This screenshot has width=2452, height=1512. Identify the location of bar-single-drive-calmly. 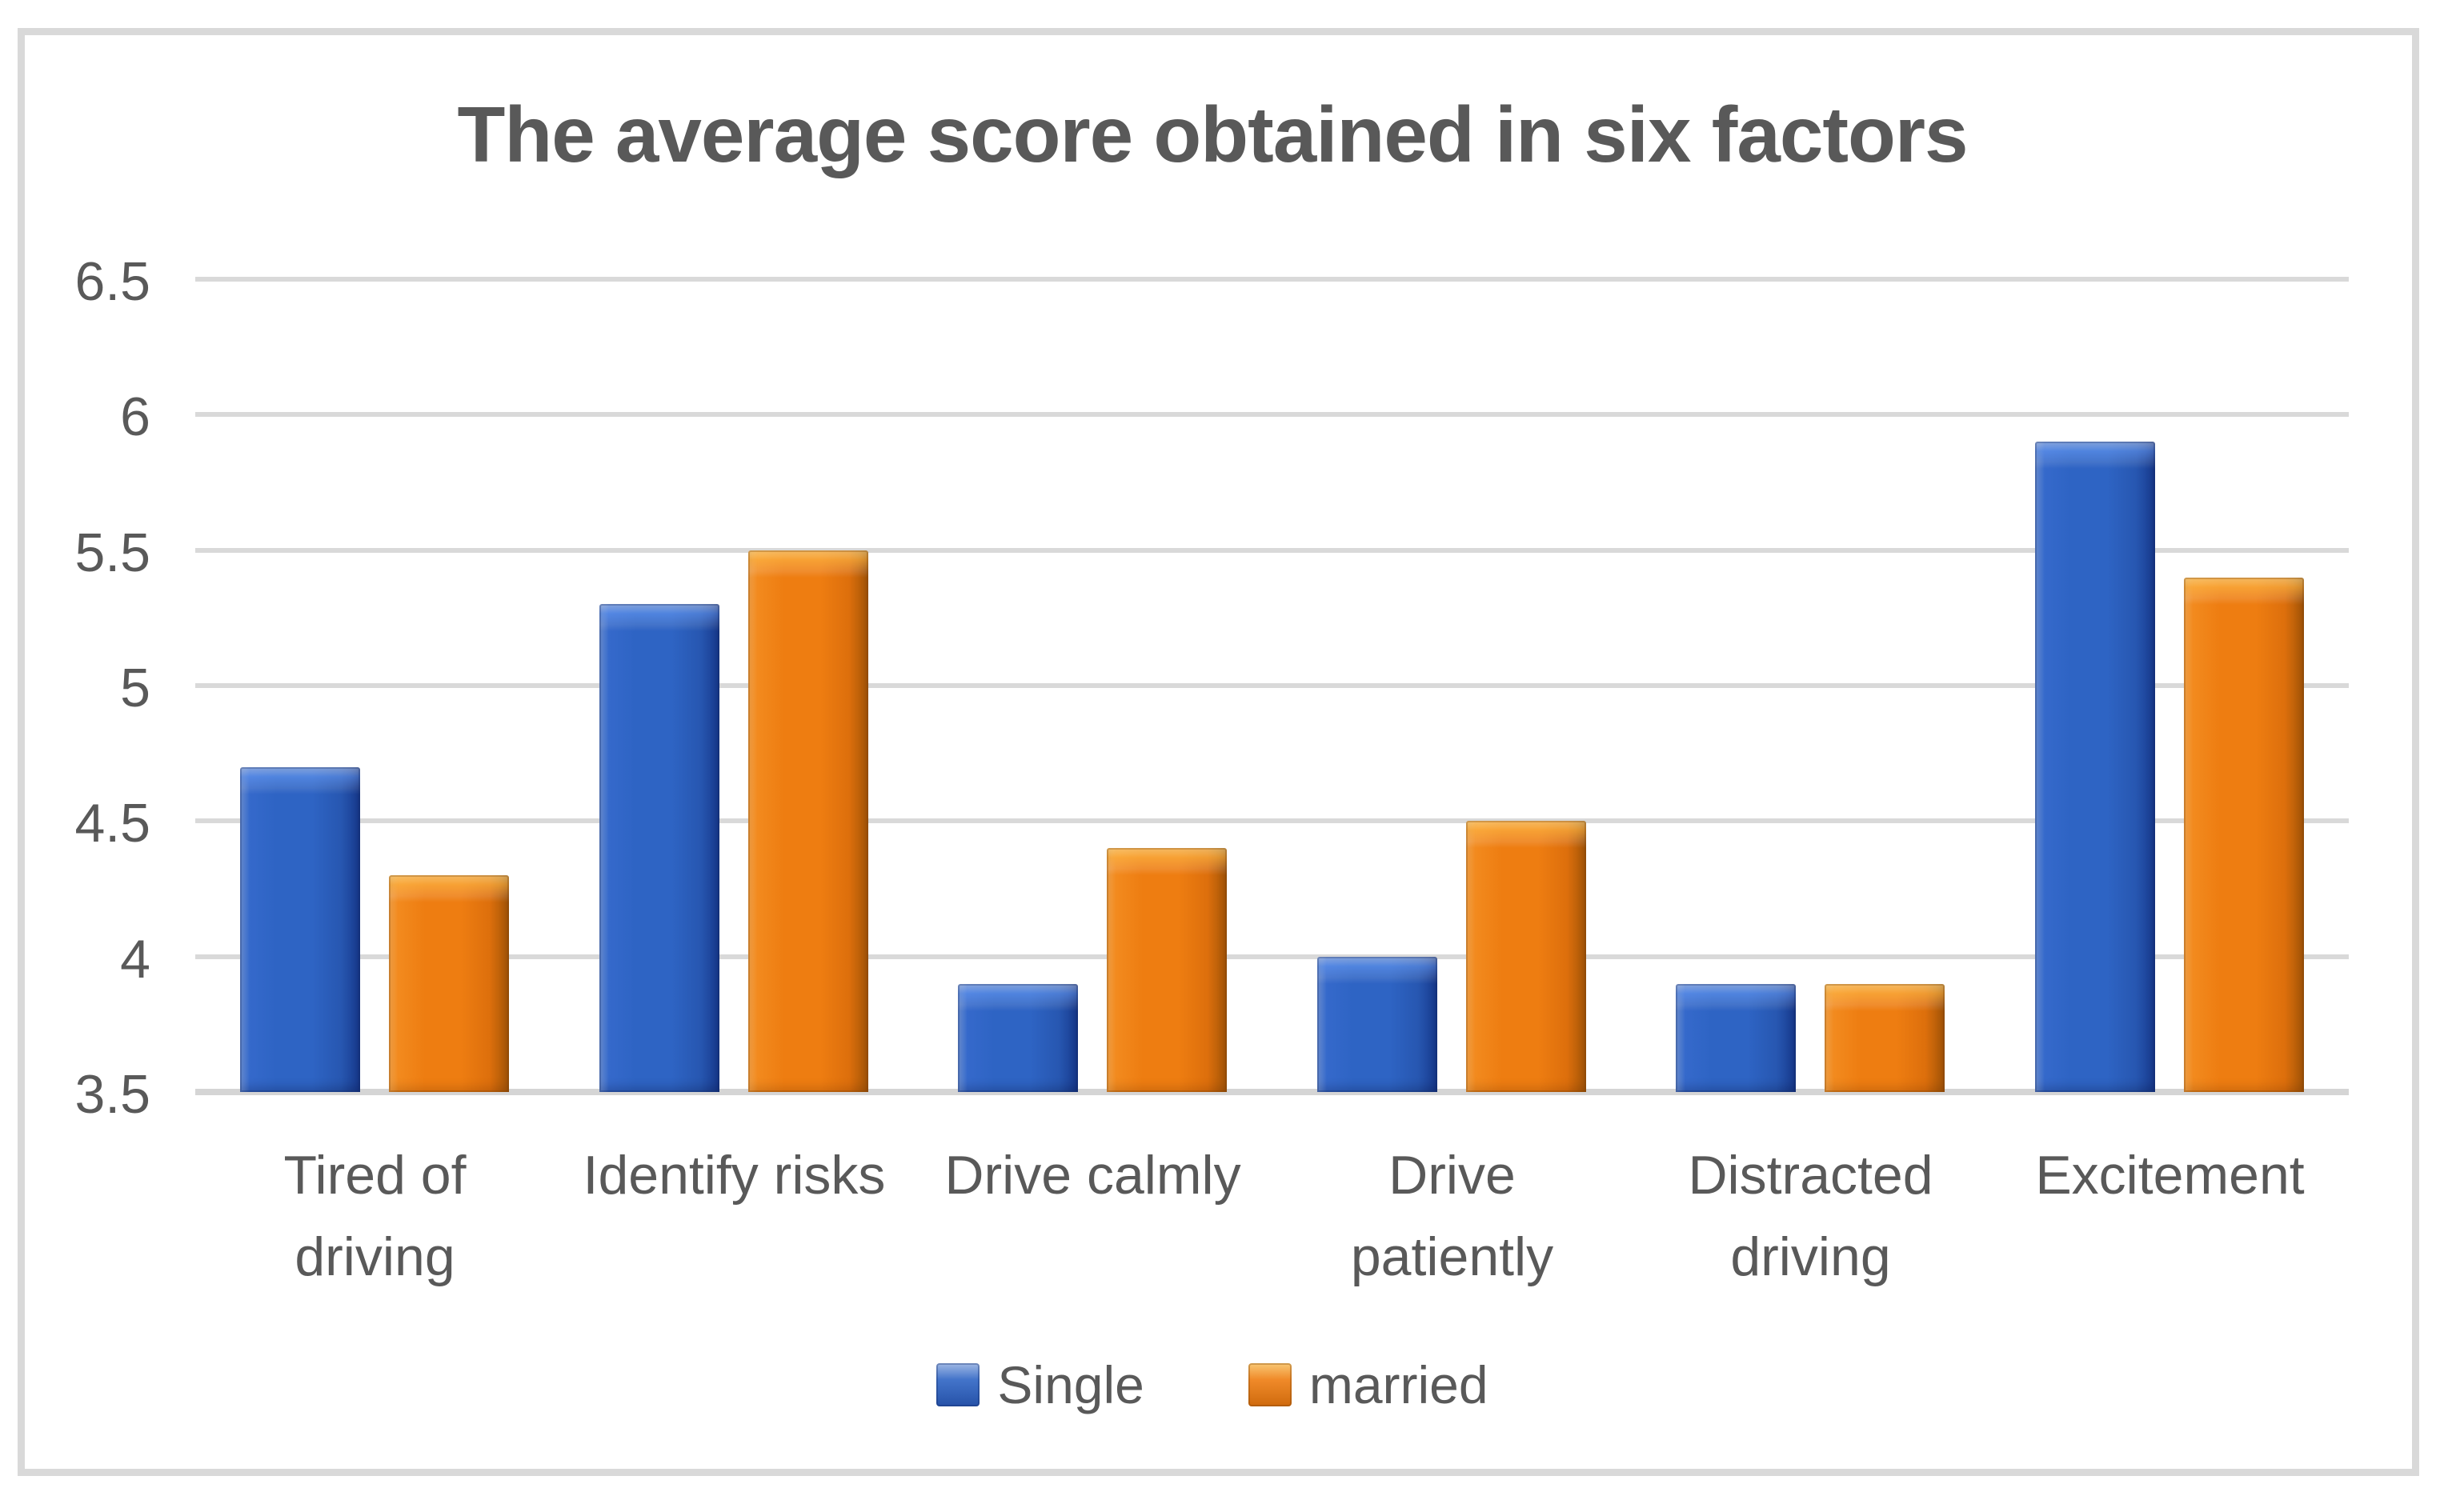
(1018, 1038).